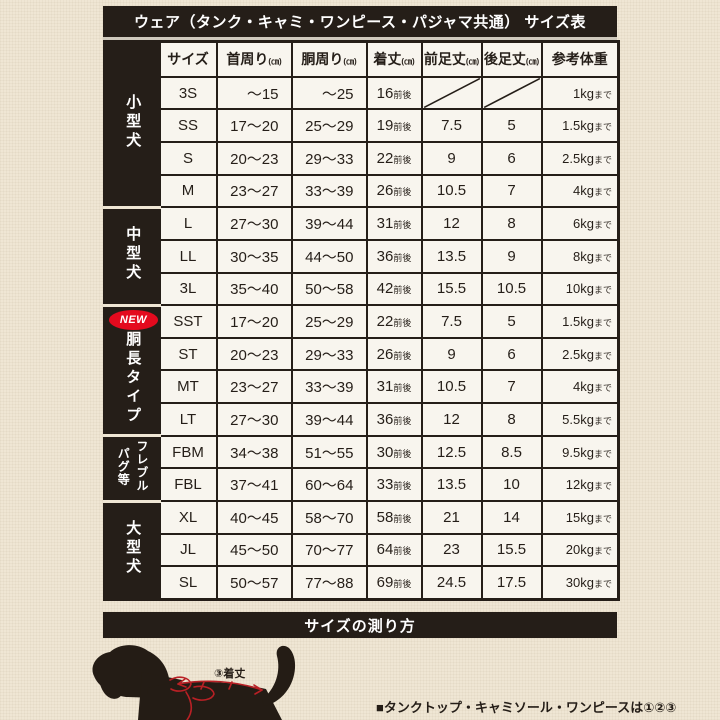  Describe the element at coordinates (580, 452) in the screenshot. I see `weight-cell: 9.5kgまで` at that location.